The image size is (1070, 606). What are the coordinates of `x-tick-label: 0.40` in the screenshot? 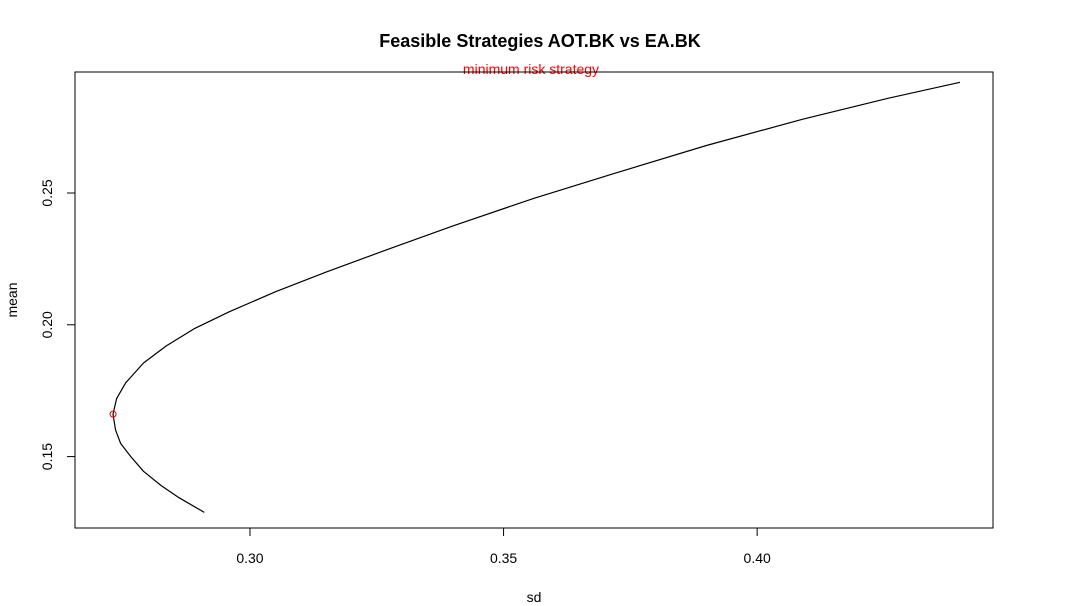 It's located at (757, 558).